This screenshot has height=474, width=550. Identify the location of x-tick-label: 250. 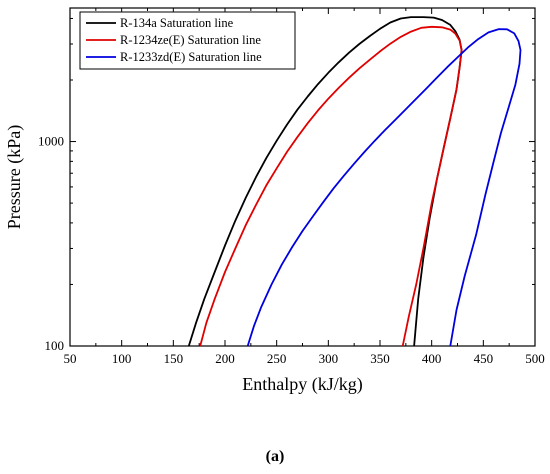
(277, 358).